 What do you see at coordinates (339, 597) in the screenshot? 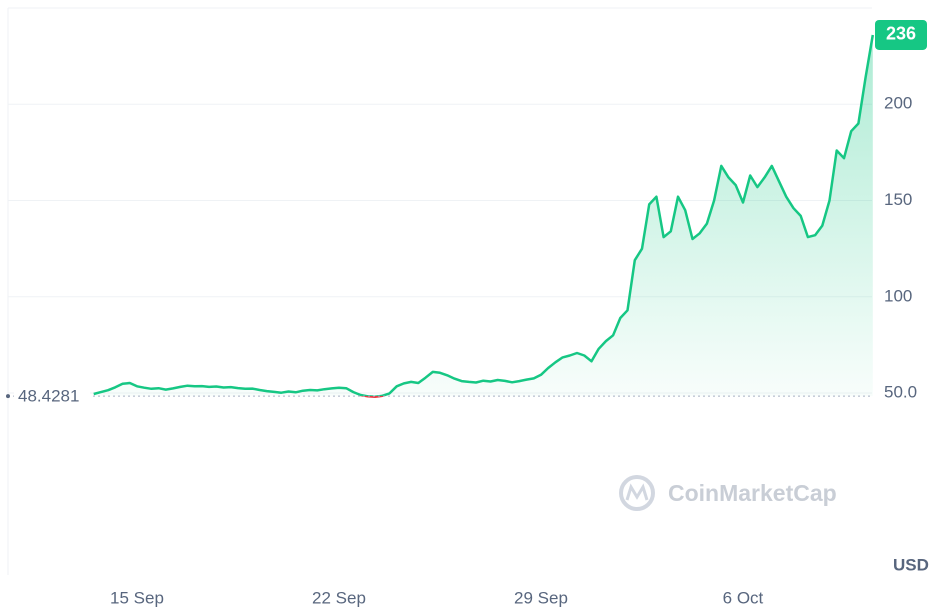
I see `x-tick-label: 22 Sep` at bounding box center [339, 597].